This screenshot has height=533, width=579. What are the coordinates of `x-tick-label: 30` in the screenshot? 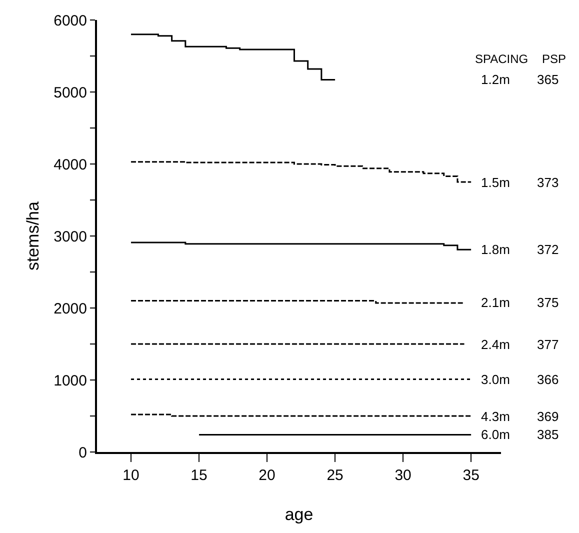 It's located at (403, 475).